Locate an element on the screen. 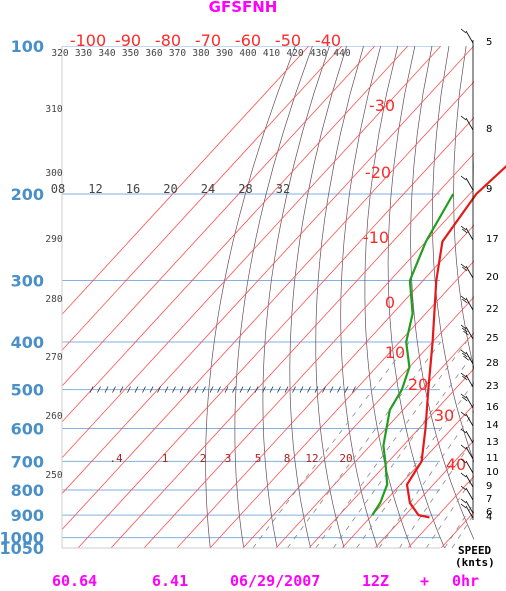  wind-speed-label: 17 is located at coordinates (492, 239).